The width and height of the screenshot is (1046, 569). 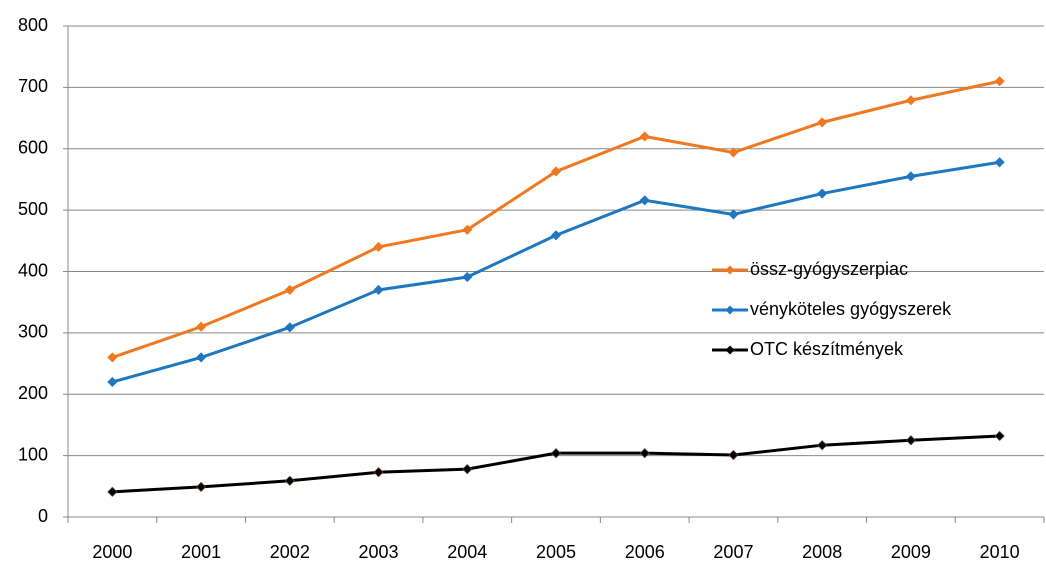 What do you see at coordinates (829, 269) in the screenshot?
I see `legend-label: össz-gyógyszerpiac` at bounding box center [829, 269].